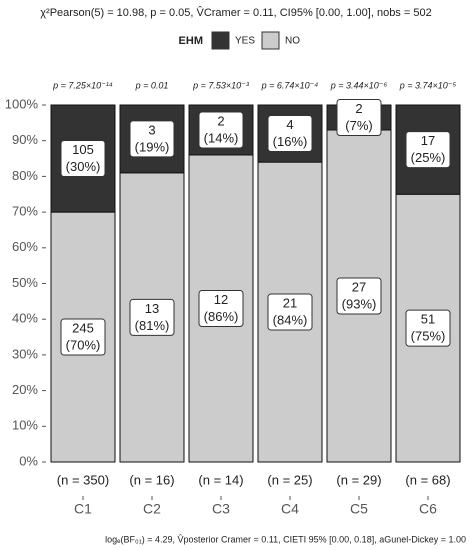  I want to click on n-label: (n = 350), so click(83, 479).